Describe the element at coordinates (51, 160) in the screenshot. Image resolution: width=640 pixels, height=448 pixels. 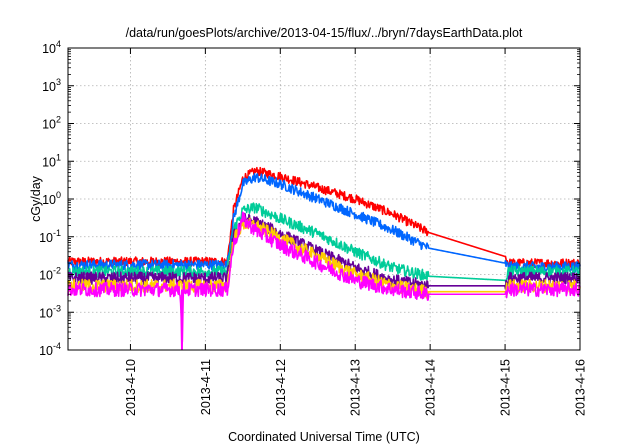
I see `y-tick-label: 10¹` at that location.